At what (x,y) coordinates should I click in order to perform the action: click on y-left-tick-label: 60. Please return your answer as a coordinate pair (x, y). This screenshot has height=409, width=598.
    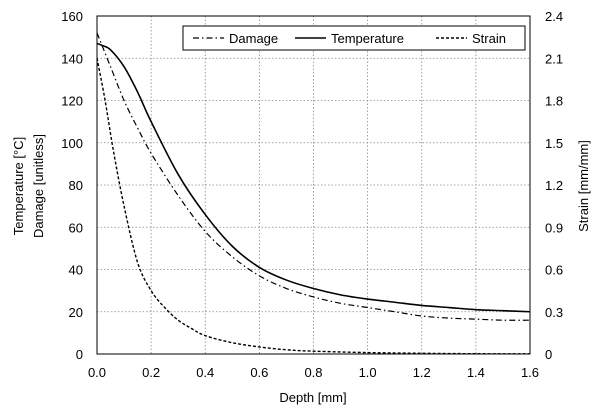
    Looking at the image, I should click on (76, 227).